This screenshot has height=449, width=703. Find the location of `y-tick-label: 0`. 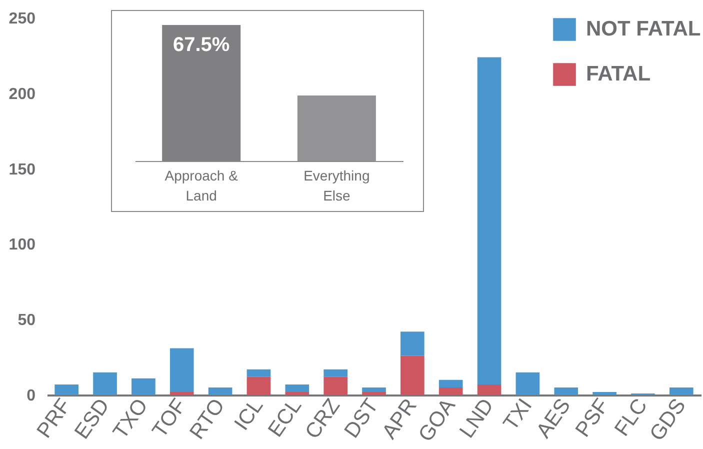

y-tick-label: 0 is located at coordinates (31, 396).